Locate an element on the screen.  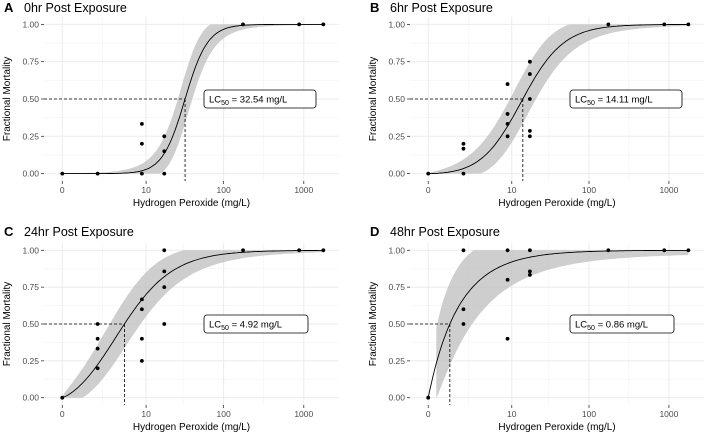
panel-title: 48hr Post Exposure is located at coordinates (445, 232).